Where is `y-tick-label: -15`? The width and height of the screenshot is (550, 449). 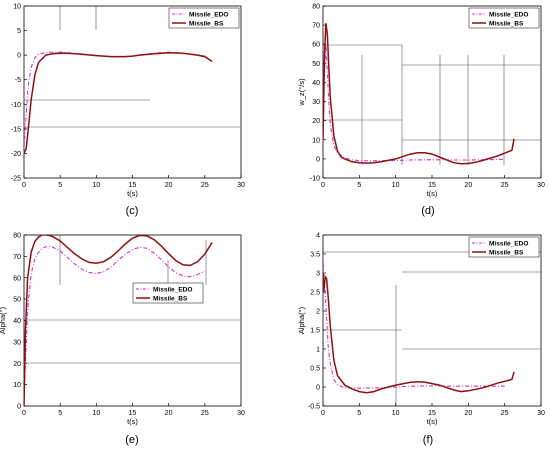 y-tick-label: -15 is located at coordinates (16, 129).